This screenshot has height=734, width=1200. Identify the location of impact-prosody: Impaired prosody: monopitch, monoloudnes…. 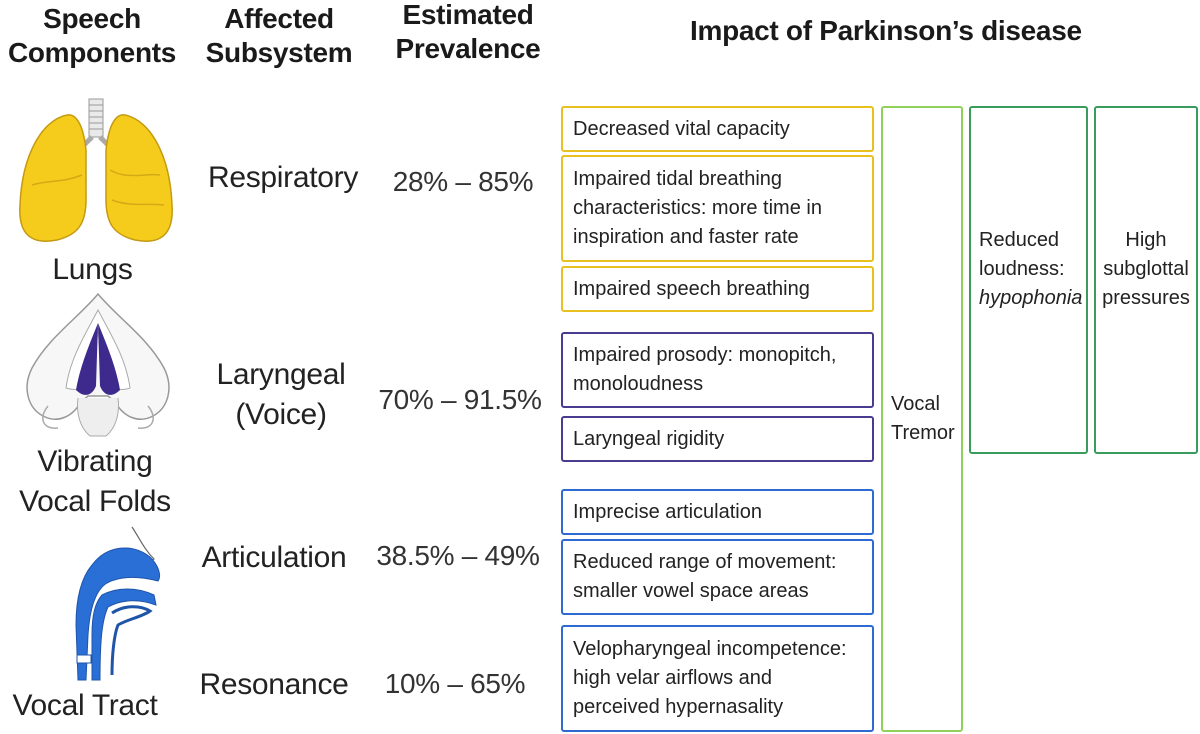
(717, 370).